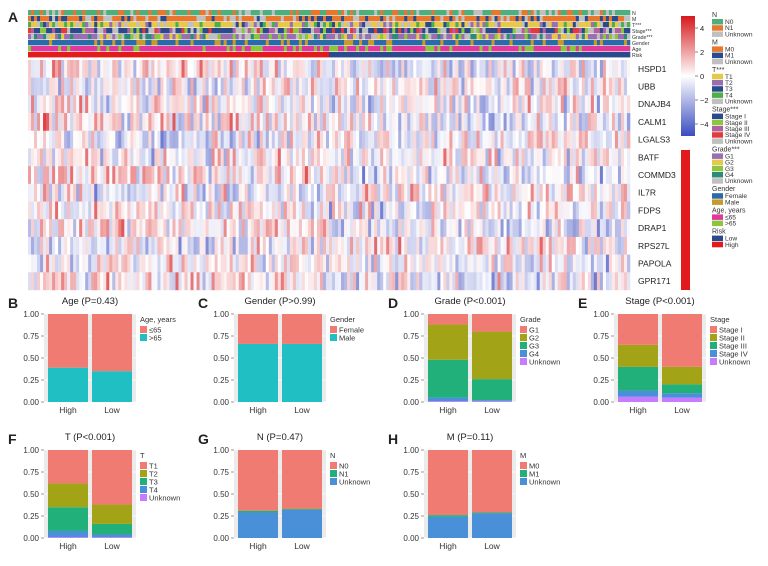 Image resolution: width=768 pixels, height=566 pixels. Describe the element at coordinates (652, 69) in the screenshot. I see `gene-label-hspd1: HSPD1` at that location.